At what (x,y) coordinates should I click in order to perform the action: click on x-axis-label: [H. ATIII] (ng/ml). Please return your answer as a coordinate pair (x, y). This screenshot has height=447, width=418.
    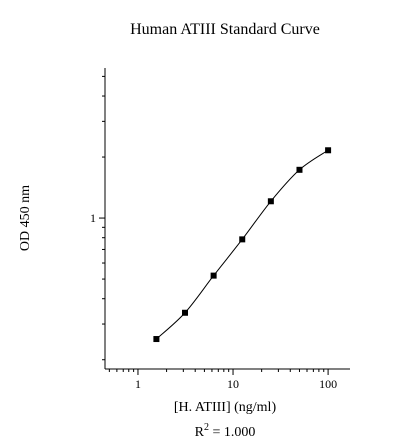
    Looking at the image, I should click on (225, 407).